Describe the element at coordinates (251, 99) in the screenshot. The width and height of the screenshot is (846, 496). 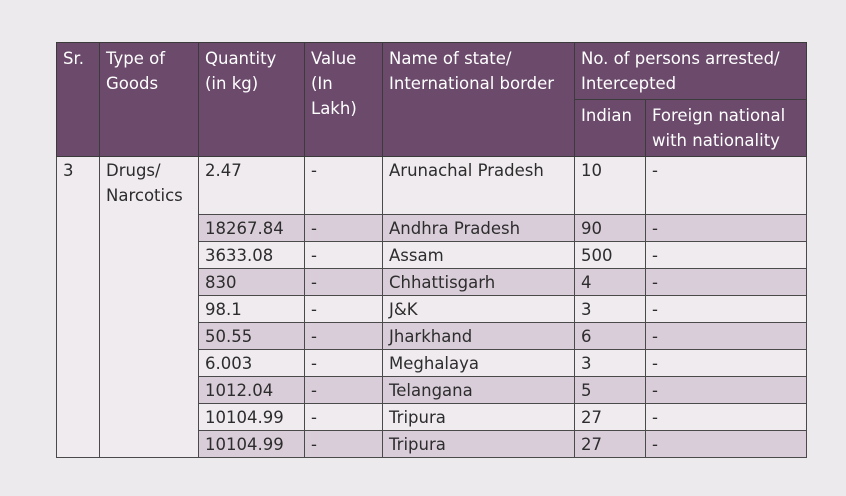
I see `header-cell: Quantity (in kg)` at that location.